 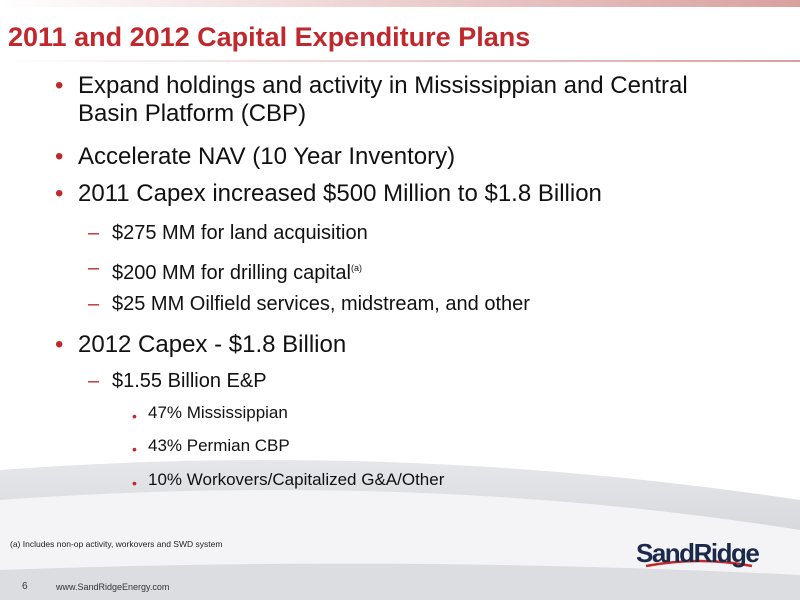 I want to click on bullet-text: 43% Permian CBP, so click(x=219, y=446).